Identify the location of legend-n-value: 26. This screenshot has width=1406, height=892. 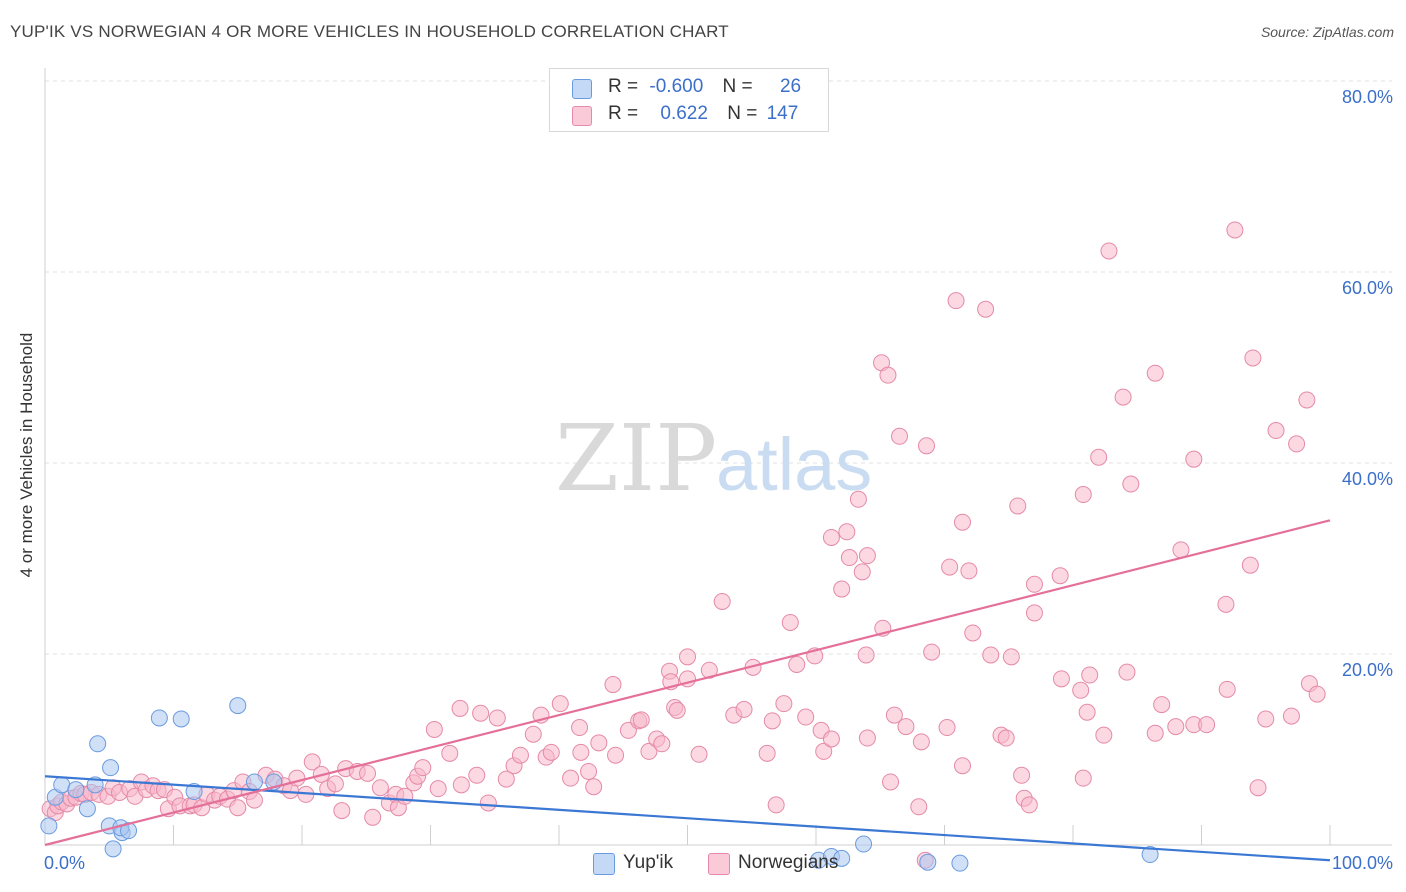
(790, 86).